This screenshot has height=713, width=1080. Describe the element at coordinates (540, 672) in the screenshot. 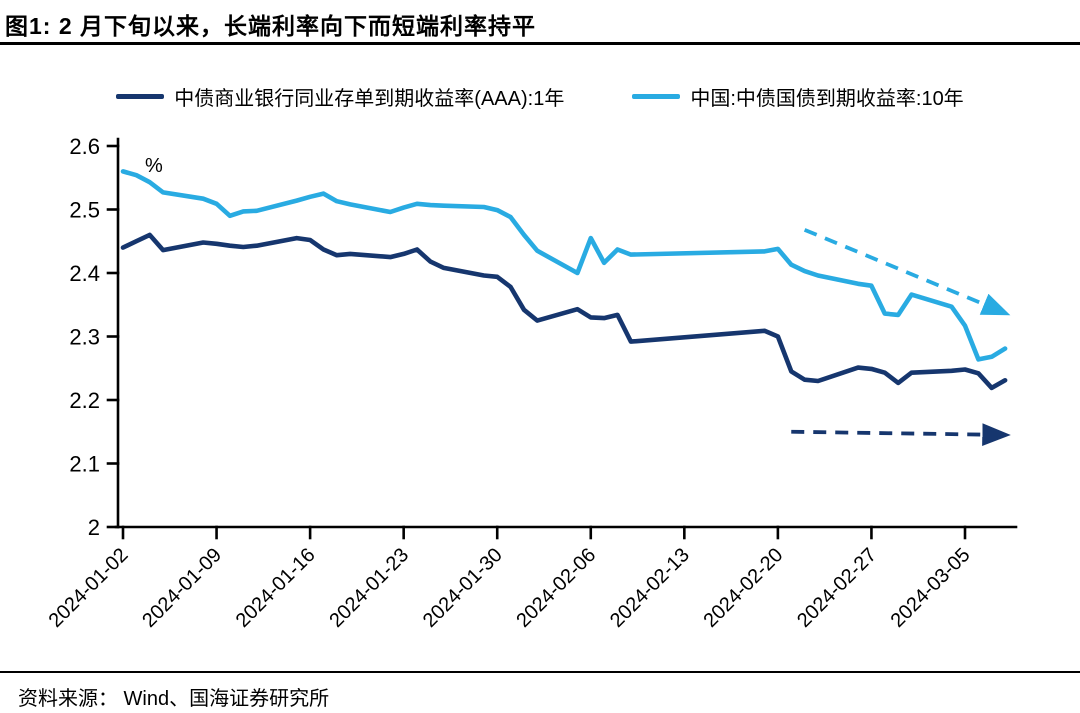

I see `source-rule` at that location.